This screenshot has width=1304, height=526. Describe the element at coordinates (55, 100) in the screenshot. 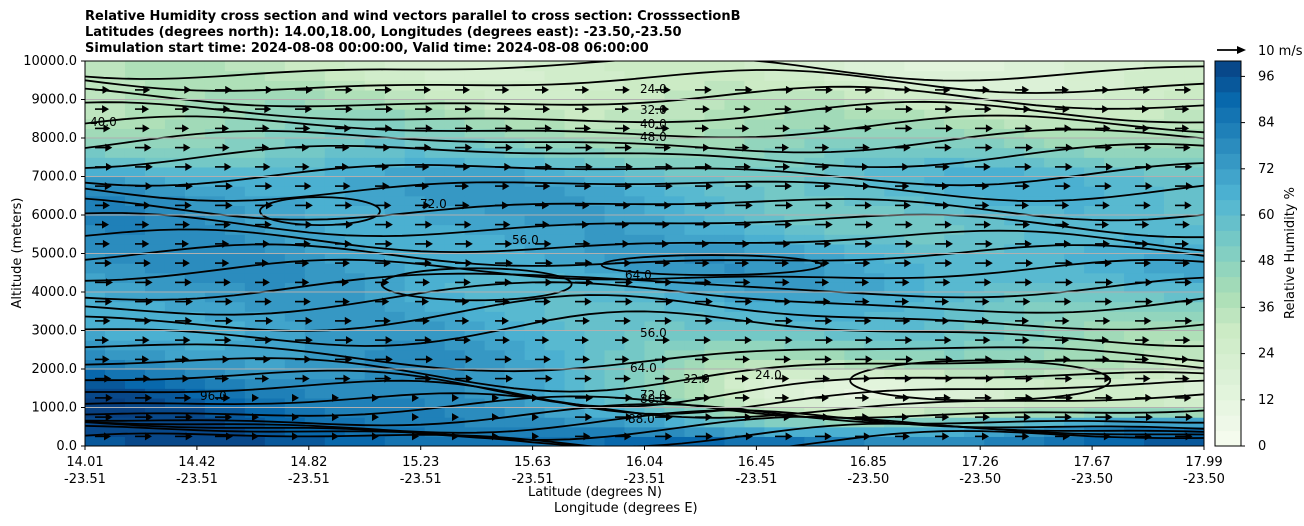

I see `y-tick-label: 9000.0` at that location.